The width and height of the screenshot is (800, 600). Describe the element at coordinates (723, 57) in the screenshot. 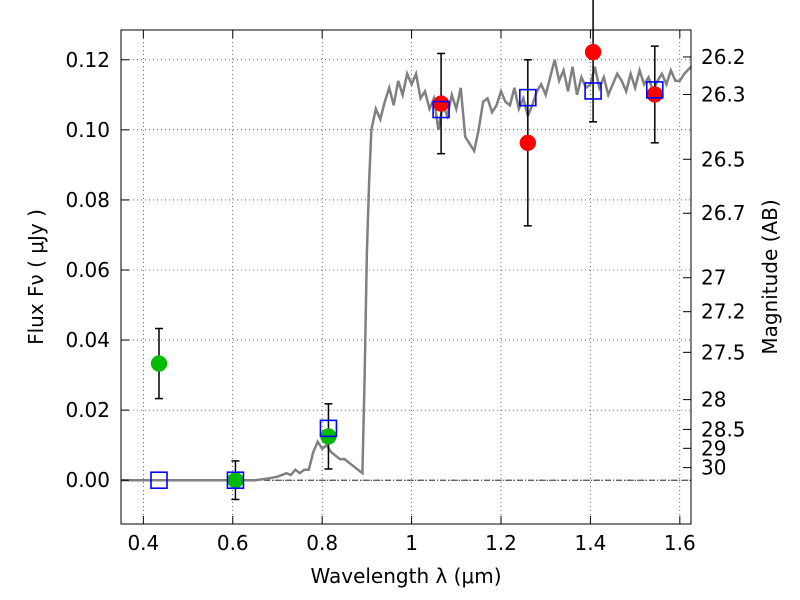

I see `magnitude-tick-label: 26.2` at that location.